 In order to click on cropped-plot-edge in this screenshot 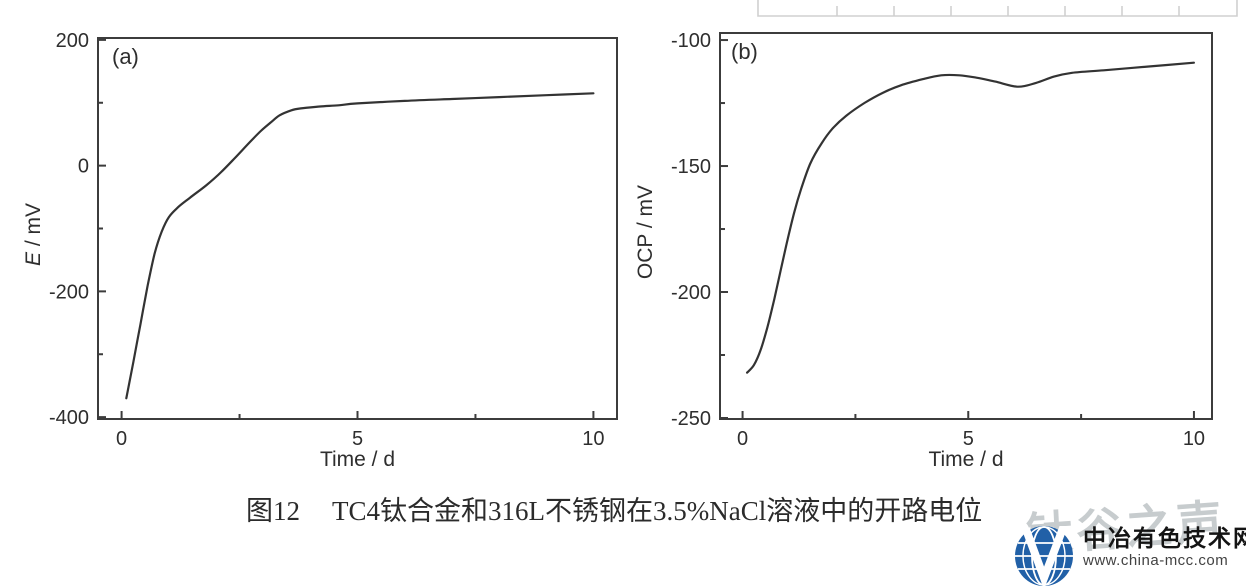, I will do `click(997, 8)`.